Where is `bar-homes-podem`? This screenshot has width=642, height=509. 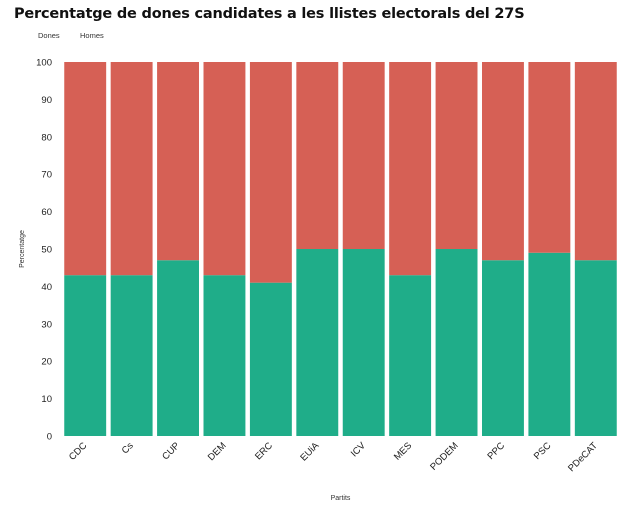
bar-homes-podem is located at coordinates (456, 155).